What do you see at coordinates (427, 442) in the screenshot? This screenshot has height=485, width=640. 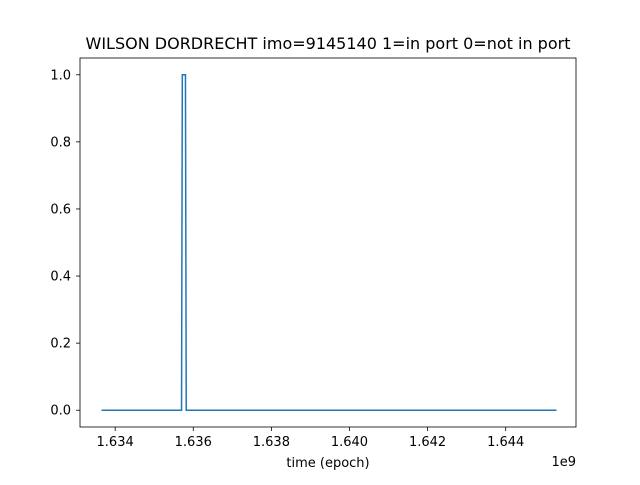 I see `x-tick-label: 1.642` at bounding box center [427, 442].